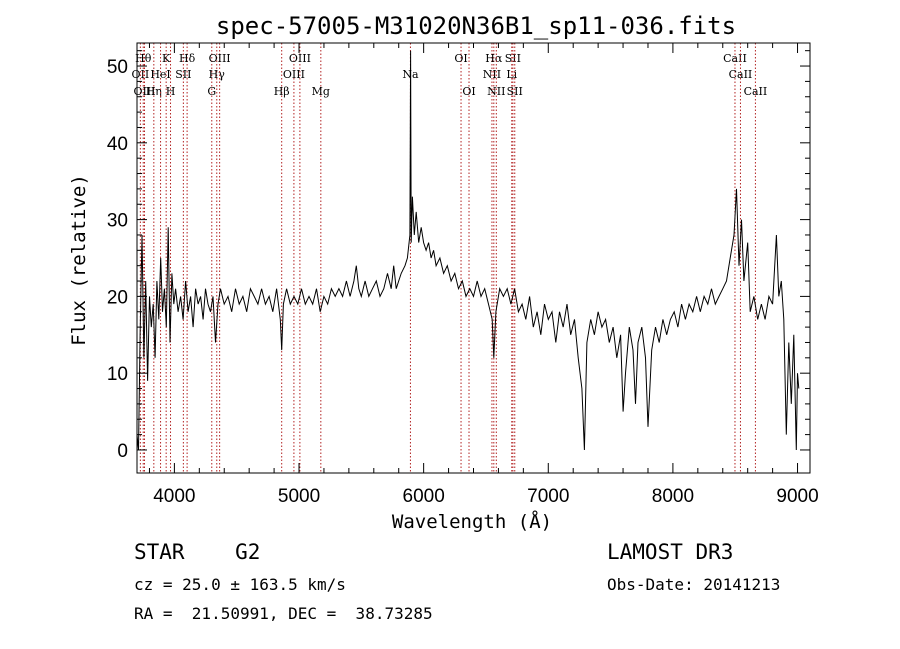 This screenshot has height=649, width=900. What do you see at coordinates (673, 496) in the screenshot?
I see `x-tick-label: 8000` at bounding box center [673, 496].